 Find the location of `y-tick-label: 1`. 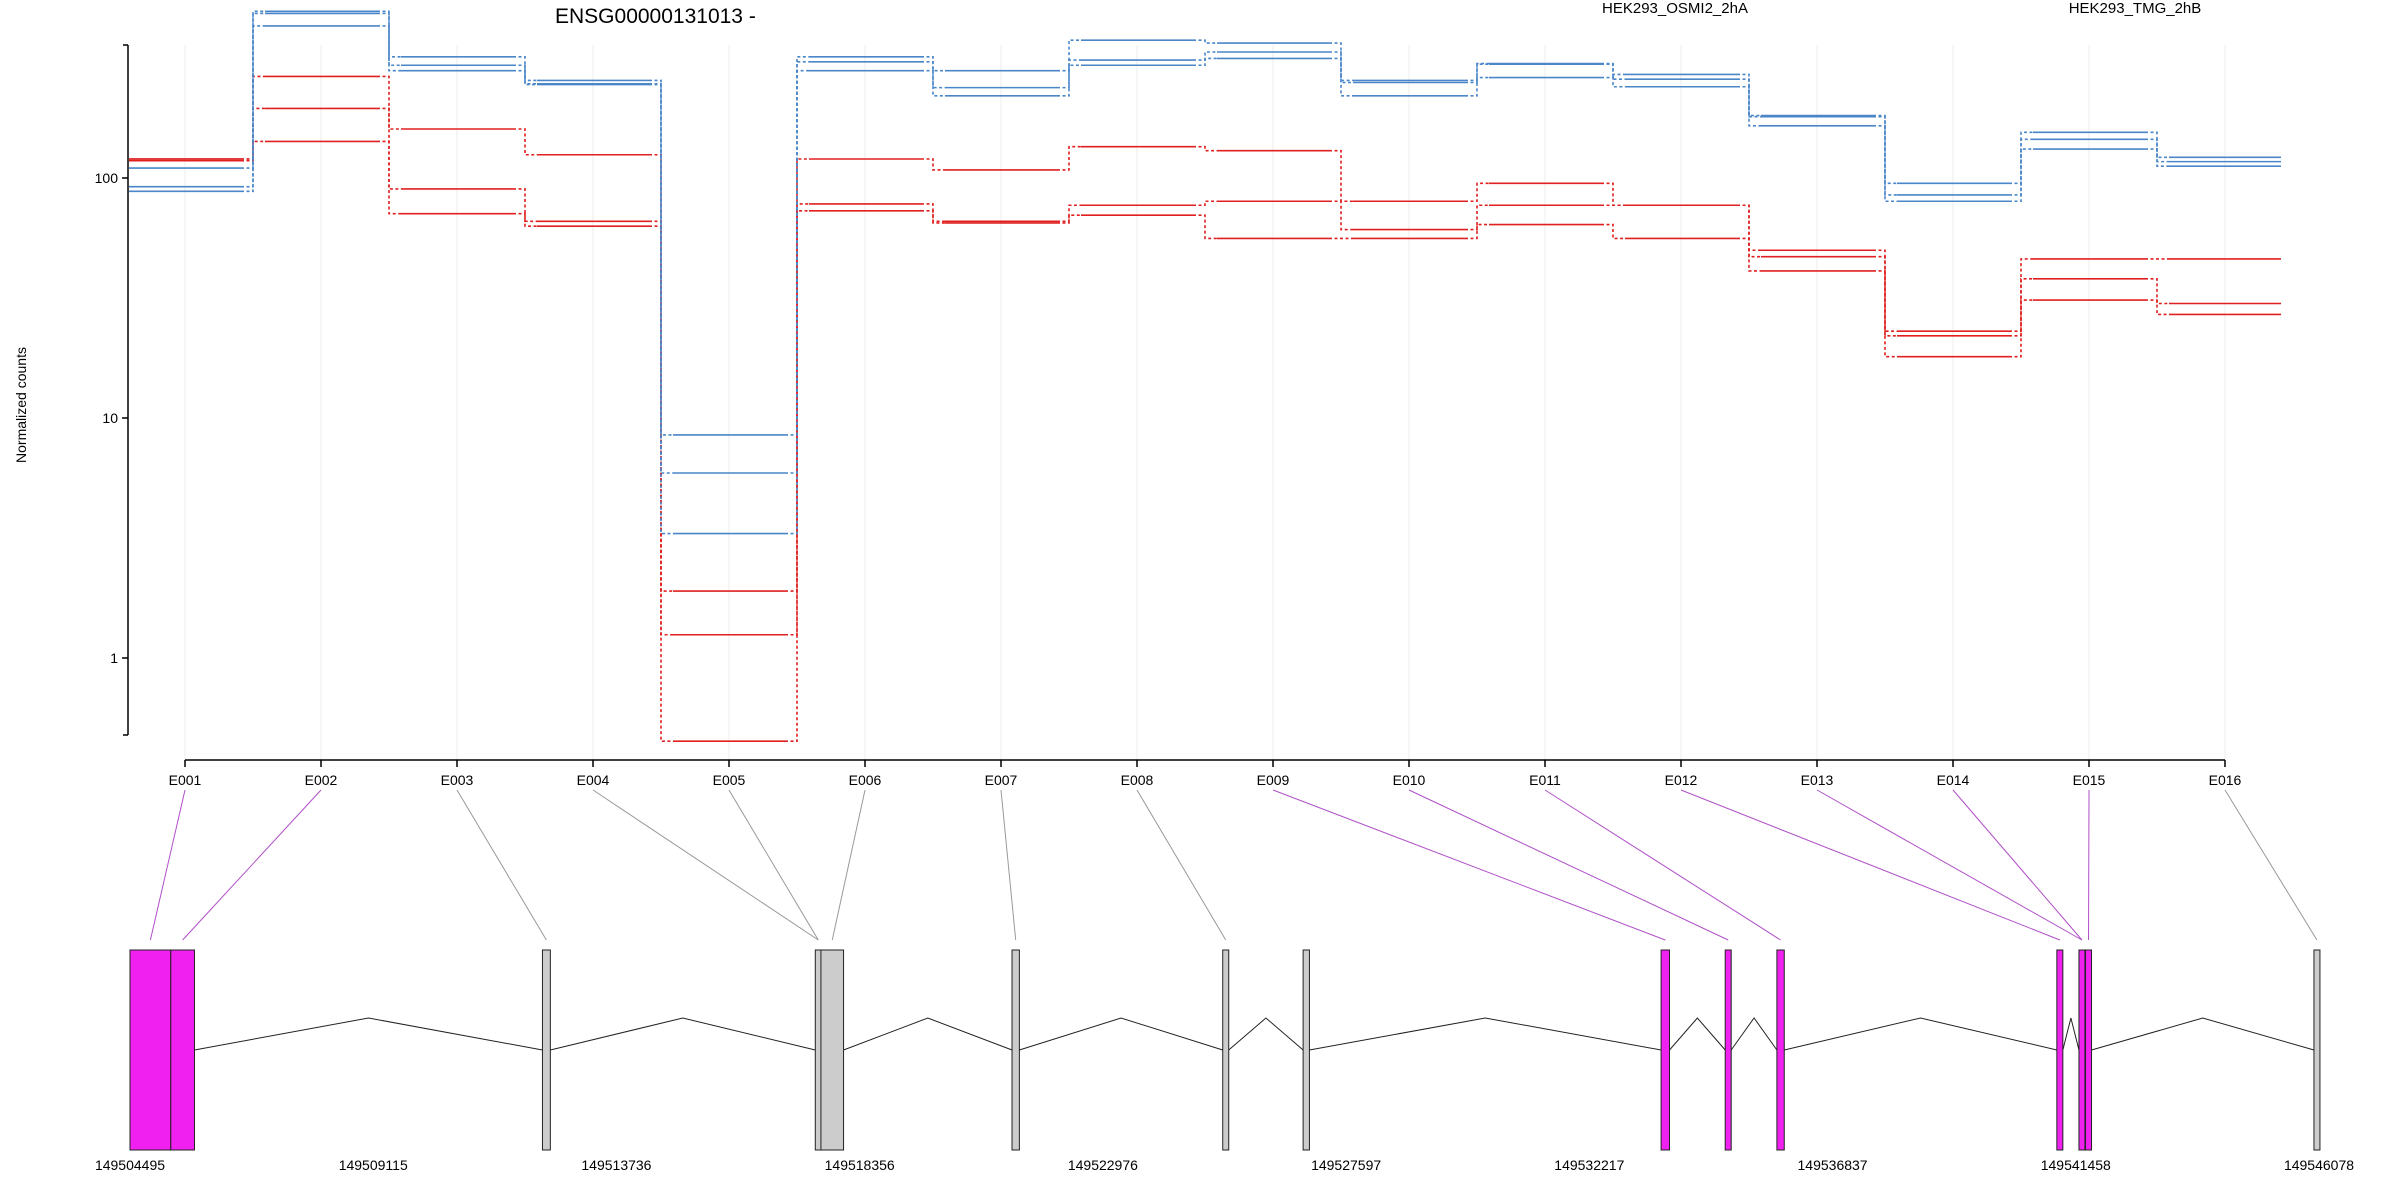

y-tick-label: 1 is located at coordinates (114, 658).